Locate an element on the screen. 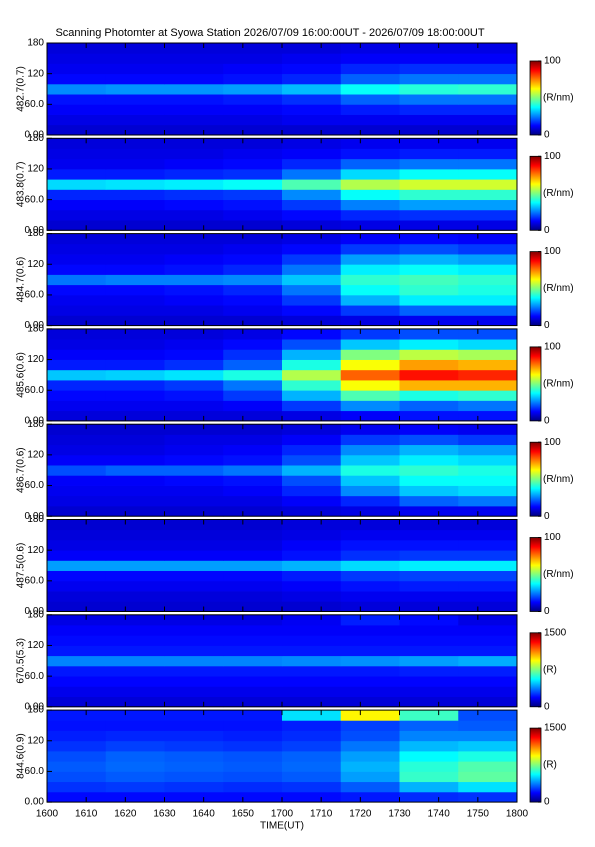 This screenshot has width=595, height=847. x-tick-label: 1740 is located at coordinates (439, 814).